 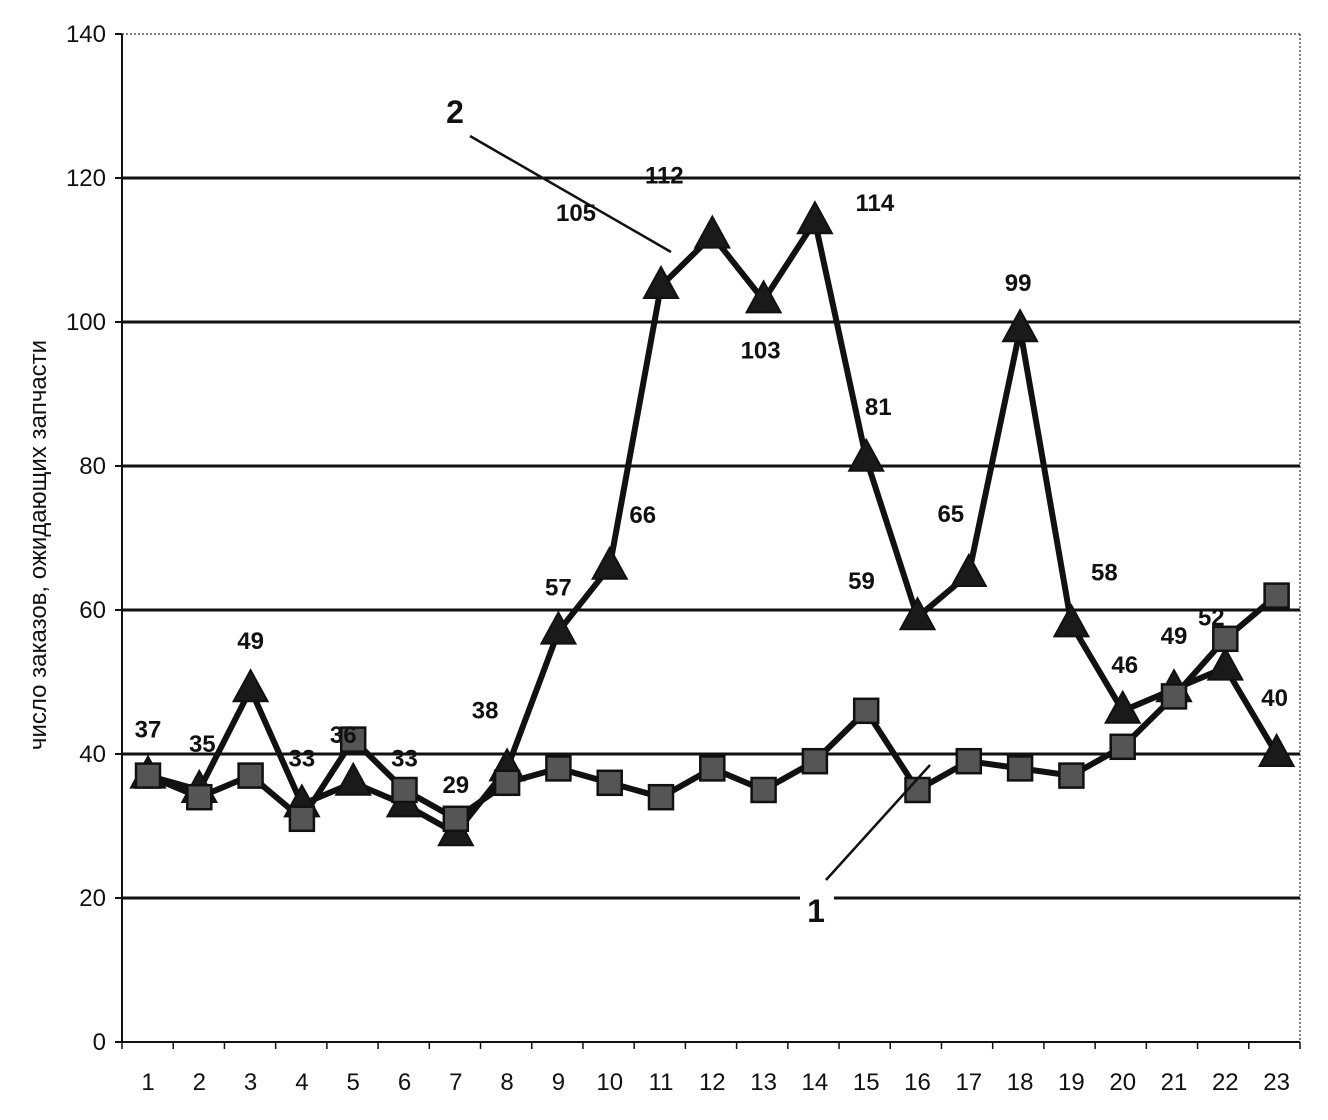 I want to click on callout-1-leader, so click(x=878, y=822).